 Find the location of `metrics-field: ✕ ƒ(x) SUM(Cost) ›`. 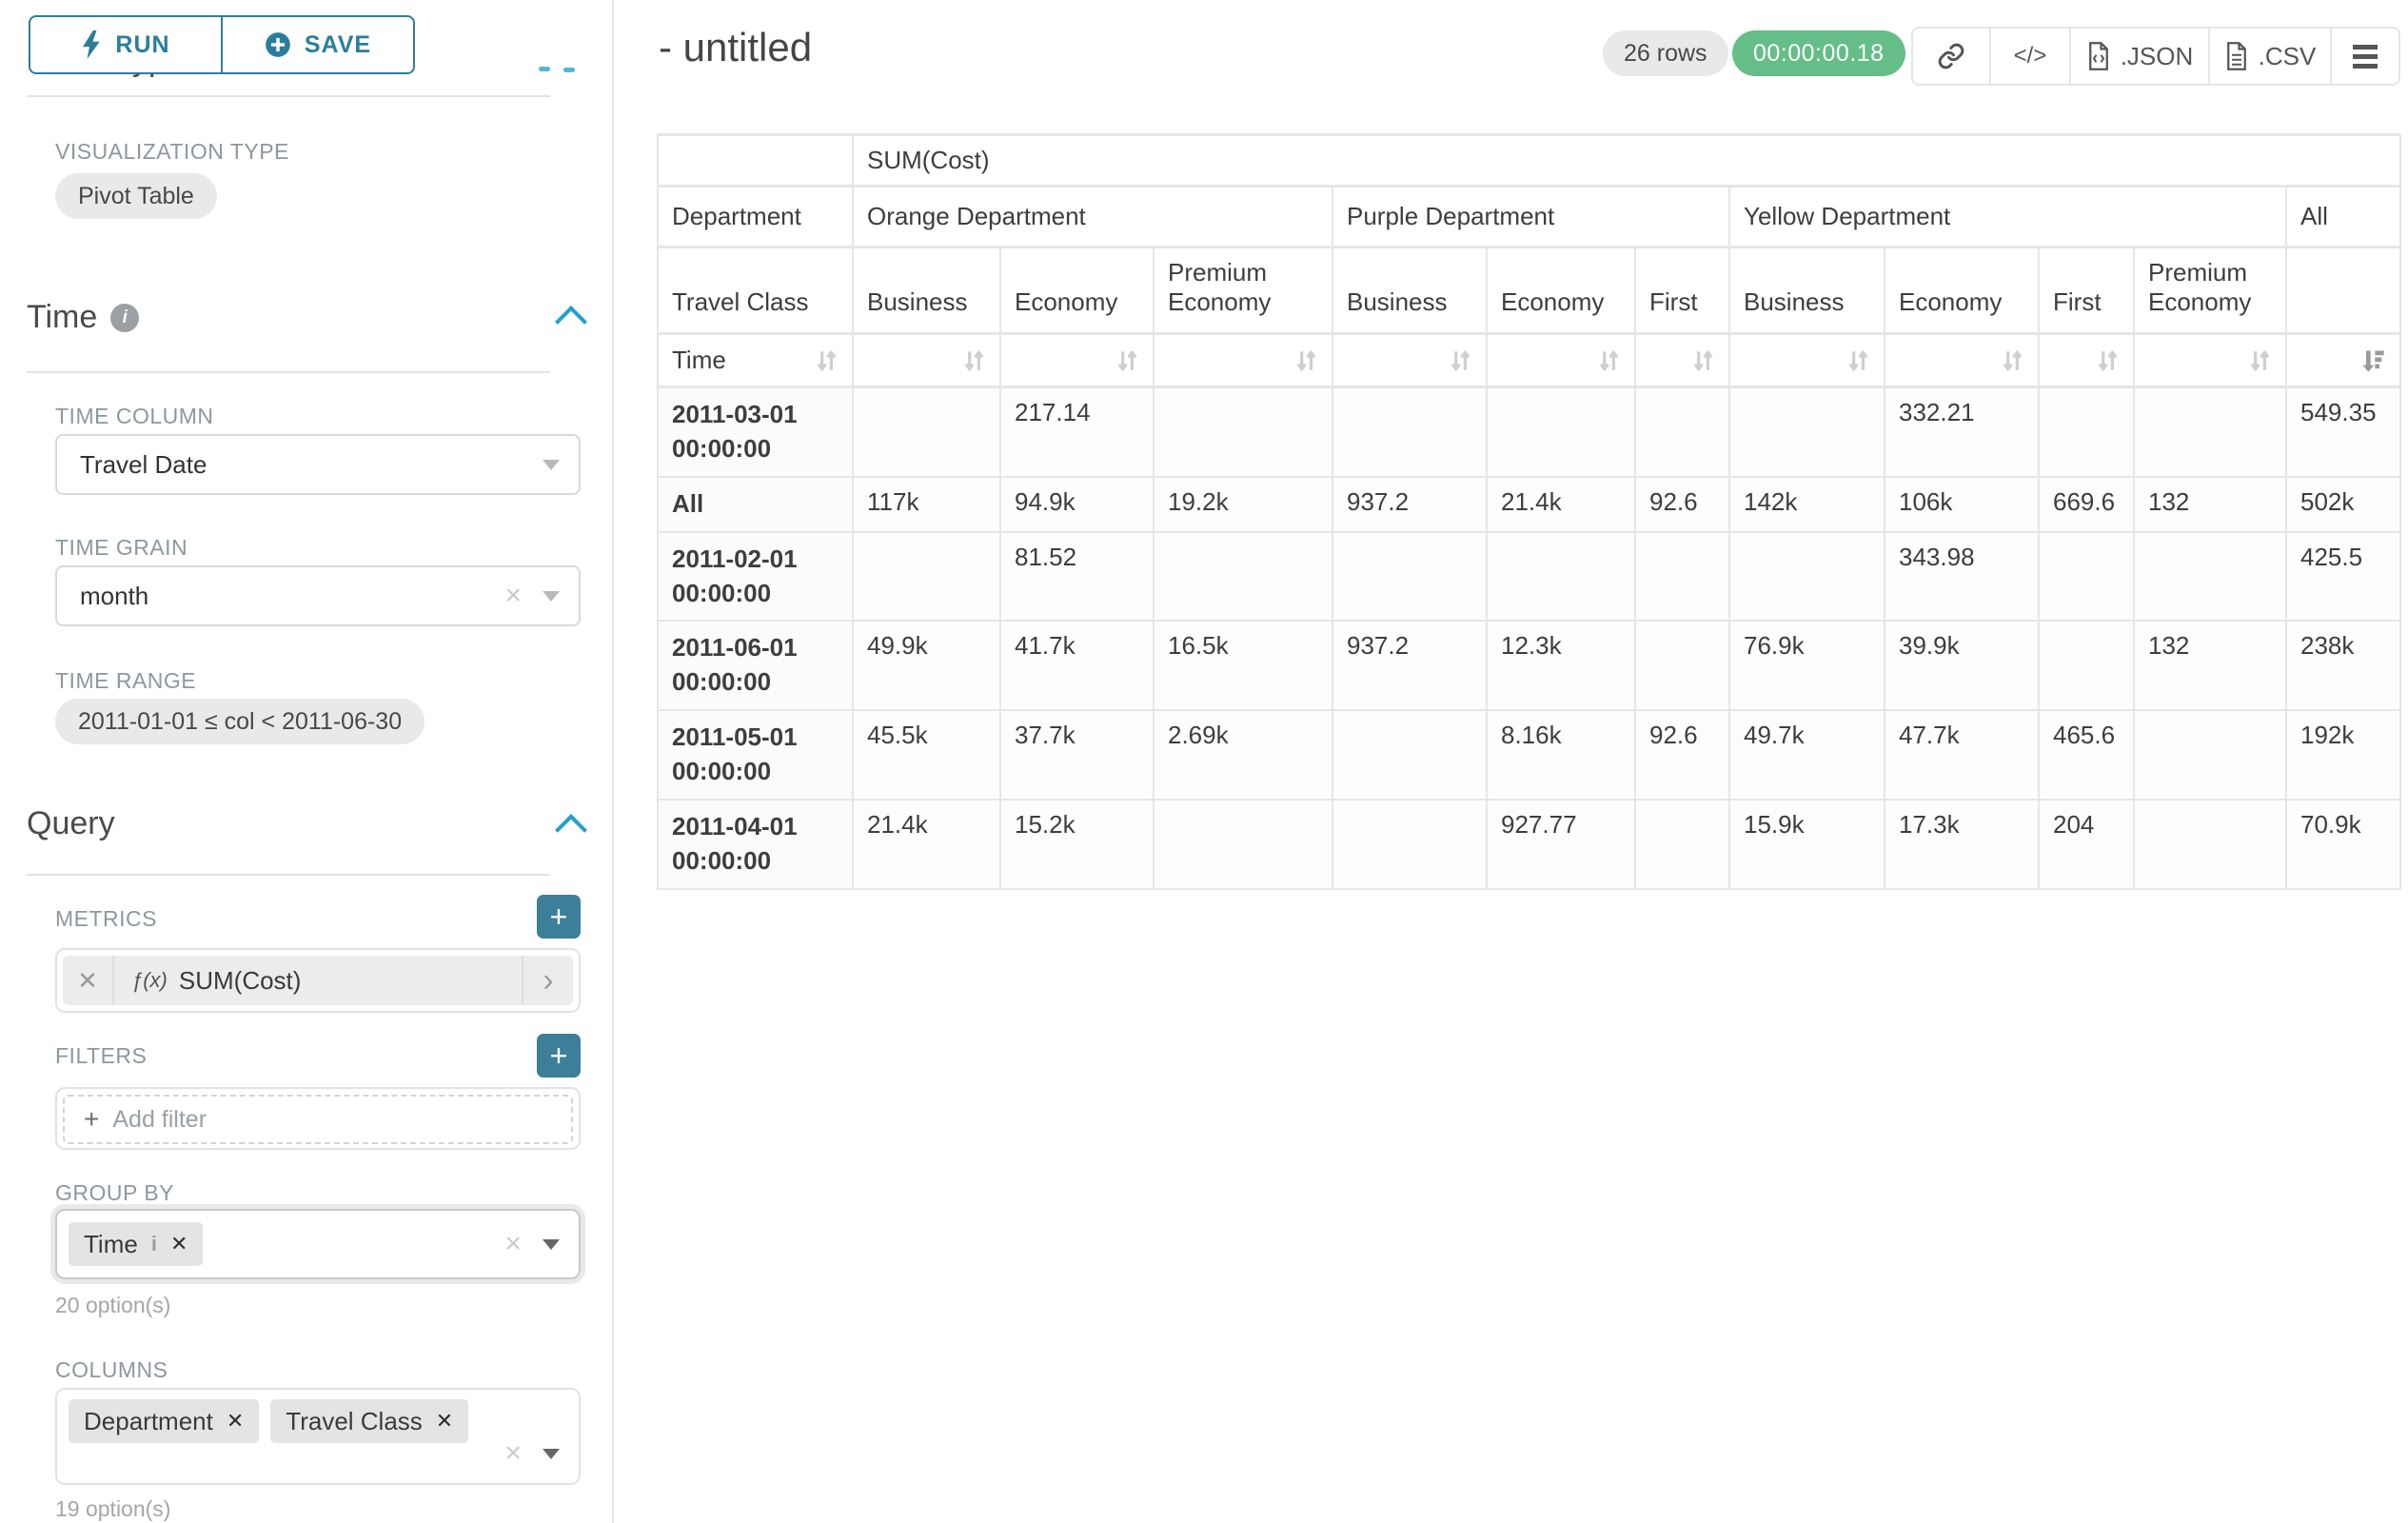

metrics-field: ✕ ƒ(x) SUM(Cost) › is located at coordinates (318, 981).